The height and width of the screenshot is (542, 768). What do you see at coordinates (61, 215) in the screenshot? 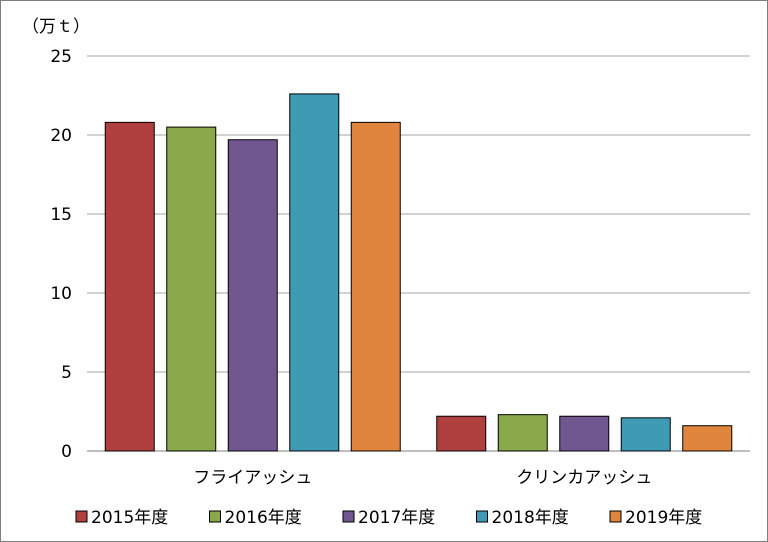
I see `y-tick-label: 15` at bounding box center [61, 215].